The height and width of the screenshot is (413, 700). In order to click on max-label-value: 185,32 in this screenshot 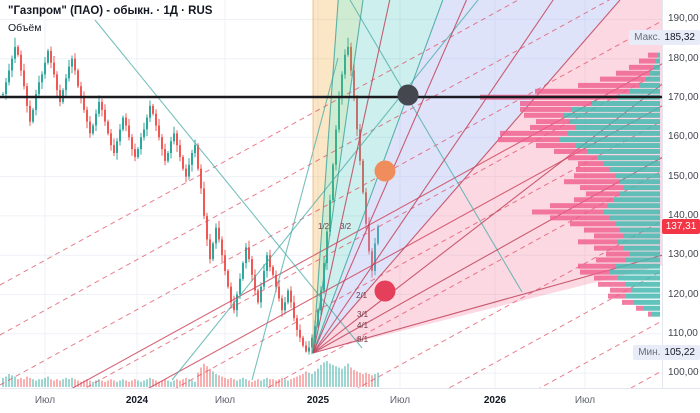, I will do `click(679, 37)`.